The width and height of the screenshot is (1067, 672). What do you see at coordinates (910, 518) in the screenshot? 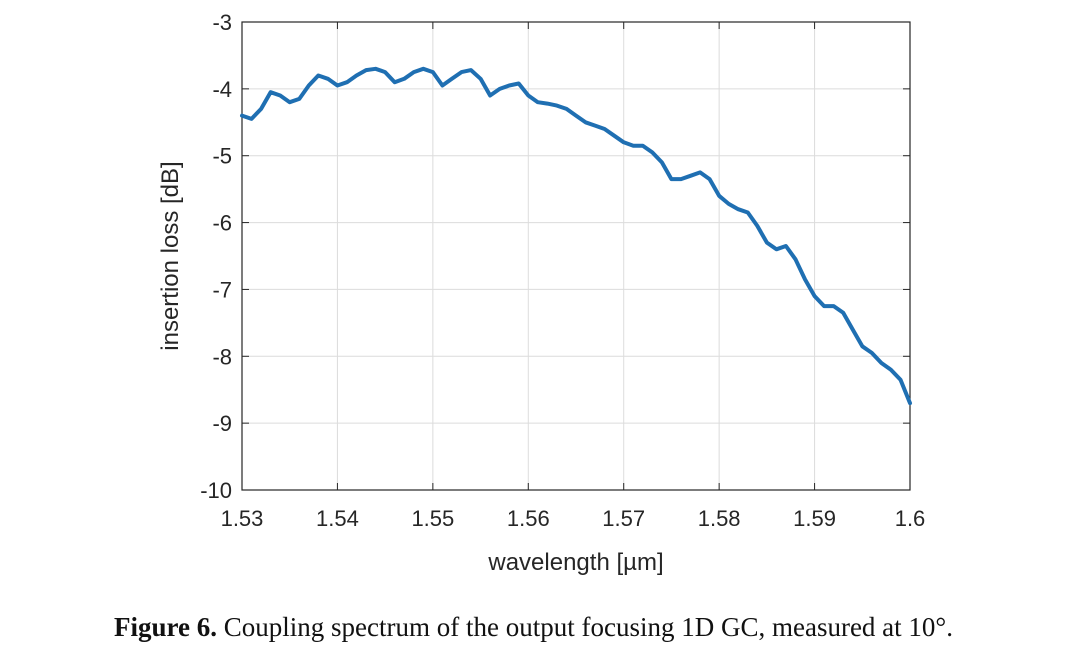
I see `x-tick-label: 1.6` at bounding box center [910, 518].